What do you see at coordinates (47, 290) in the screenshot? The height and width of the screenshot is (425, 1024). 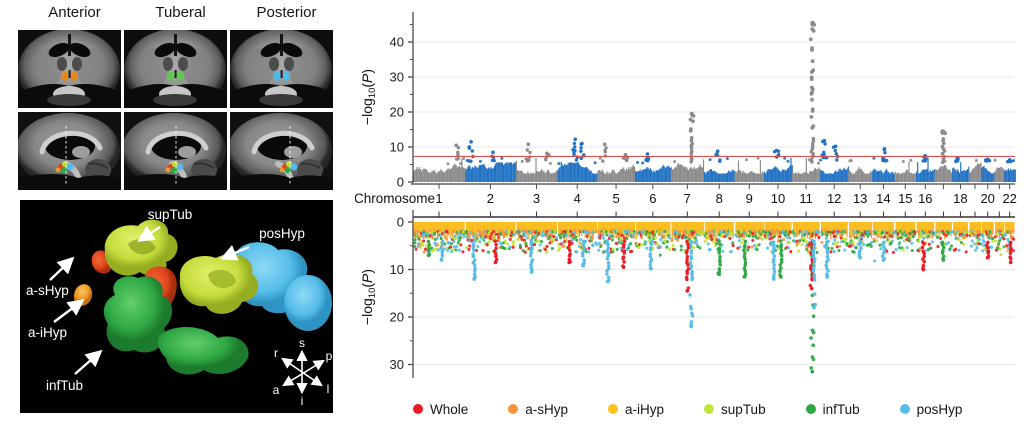 I see `label-a-sHyp: a-sHyp` at bounding box center [47, 290].